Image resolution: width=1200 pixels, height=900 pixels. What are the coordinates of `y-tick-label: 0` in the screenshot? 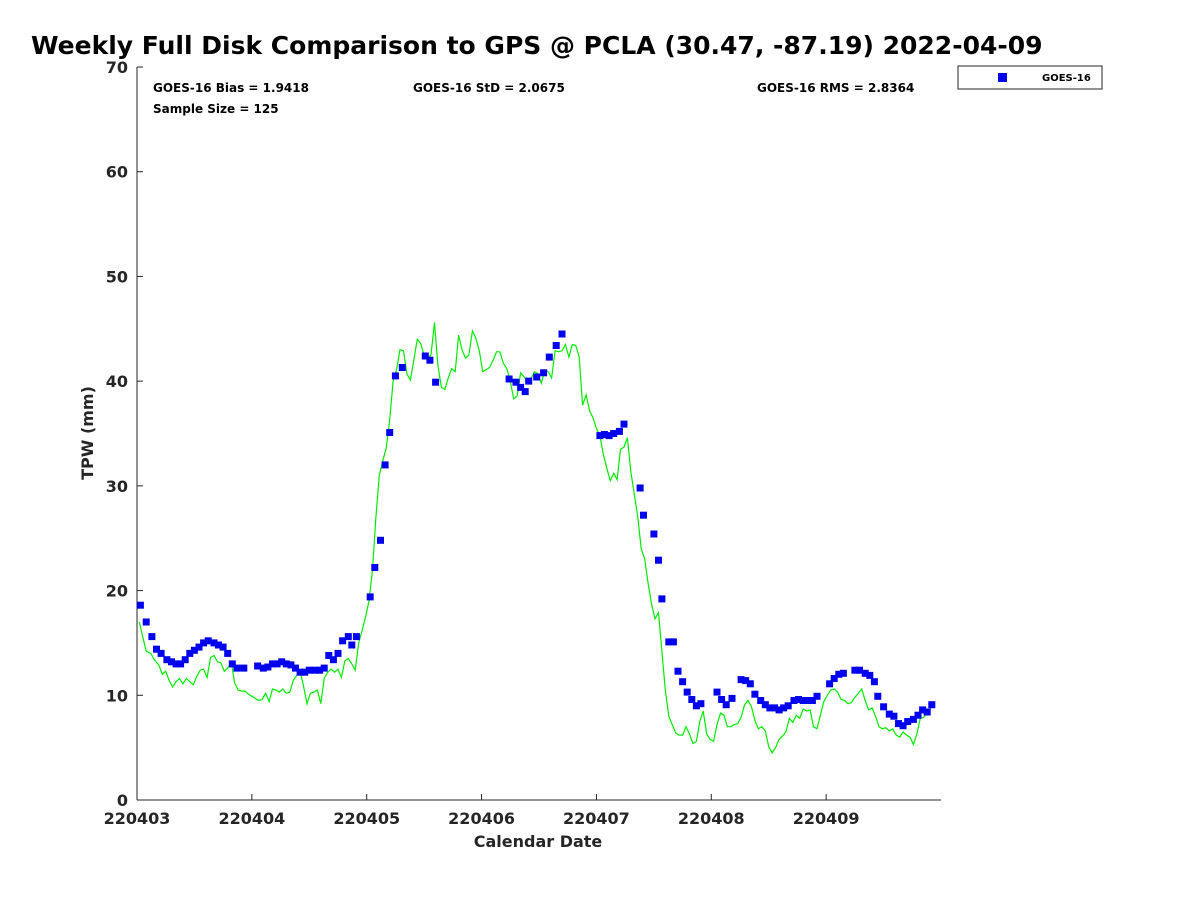 It's located at (122, 800).